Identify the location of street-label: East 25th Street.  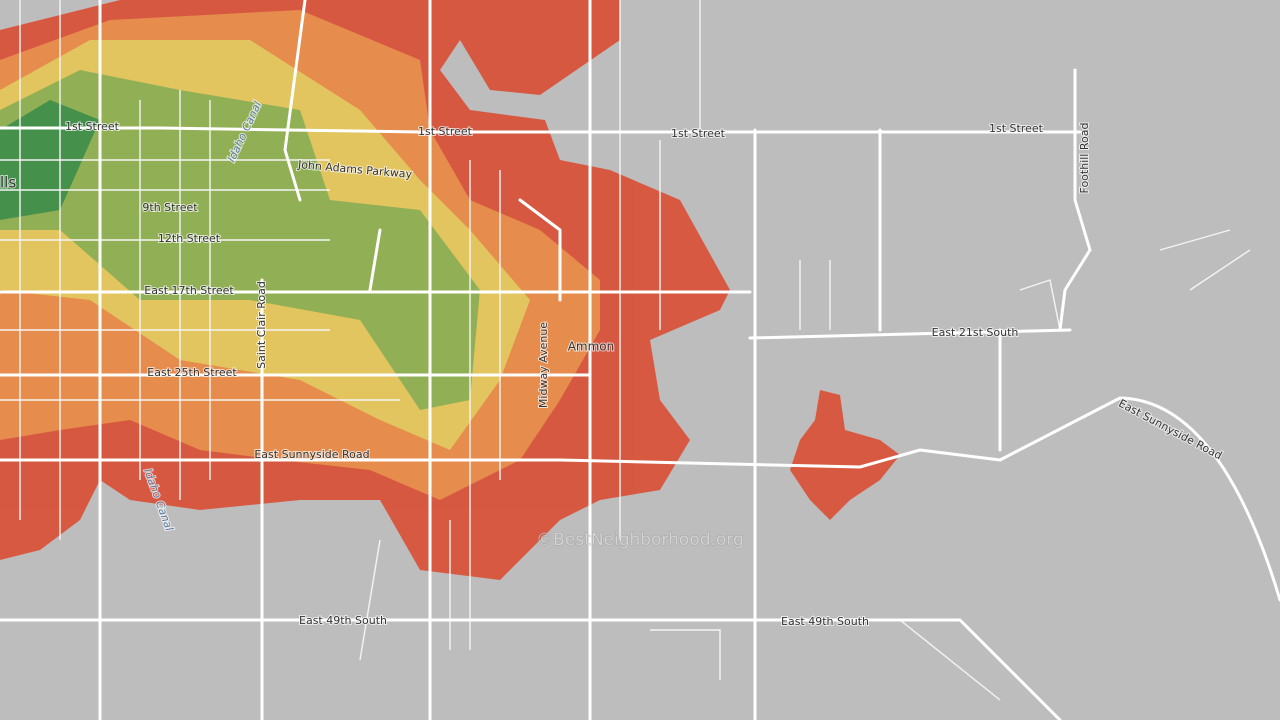
(192, 372).